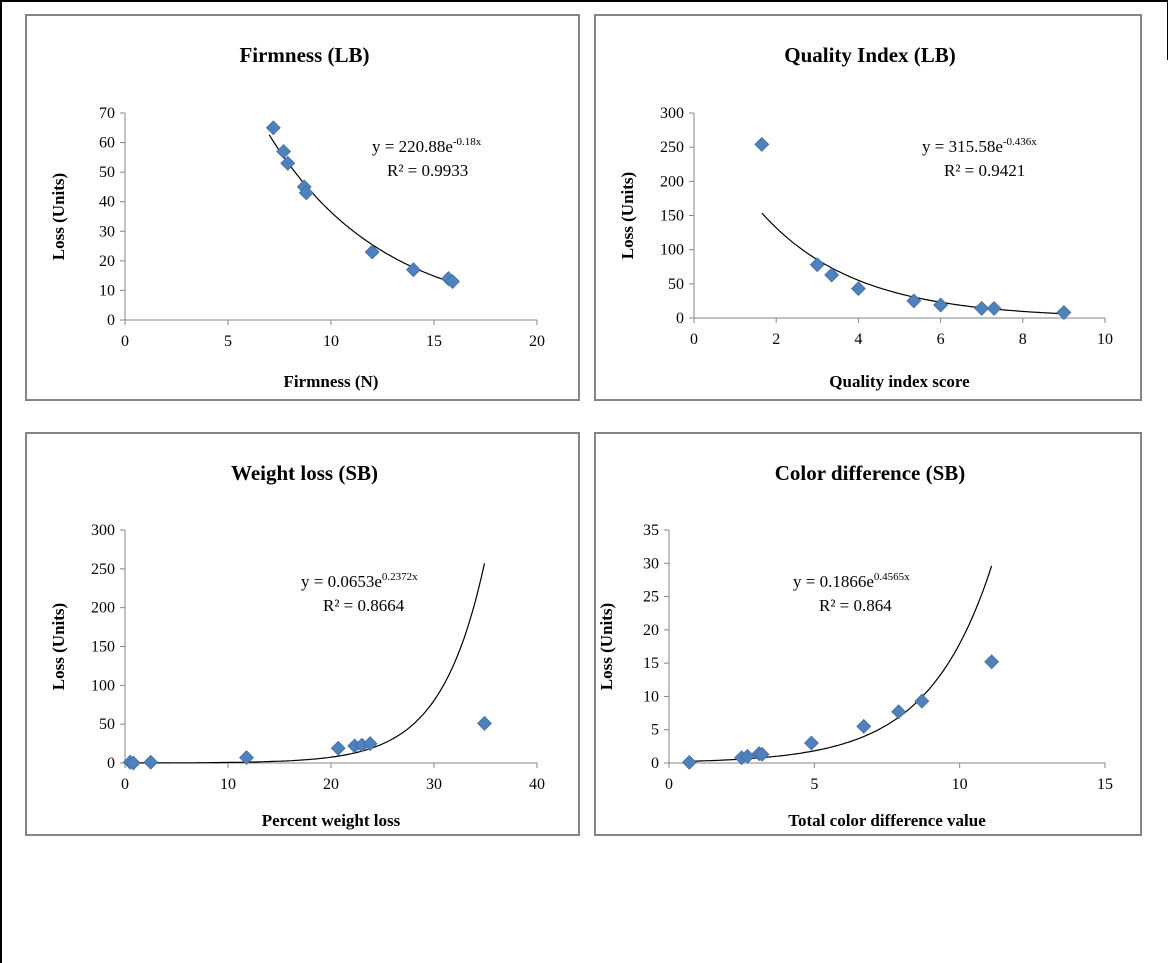  What do you see at coordinates (655, 730) in the screenshot?
I see `chart3-y-tick-label: 5` at bounding box center [655, 730].